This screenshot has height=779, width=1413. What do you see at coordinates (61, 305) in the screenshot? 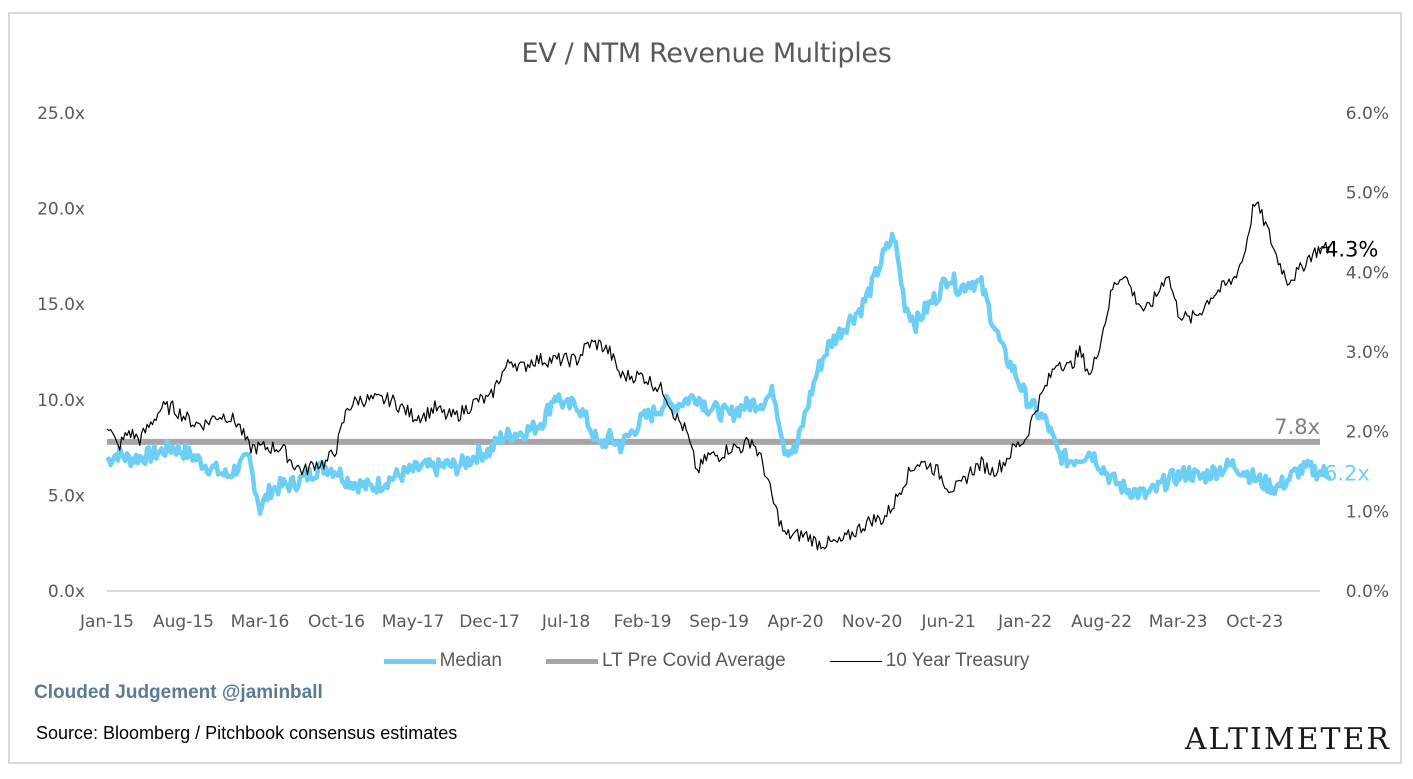
I see `y-tick-label: 15.0x` at bounding box center [61, 305].